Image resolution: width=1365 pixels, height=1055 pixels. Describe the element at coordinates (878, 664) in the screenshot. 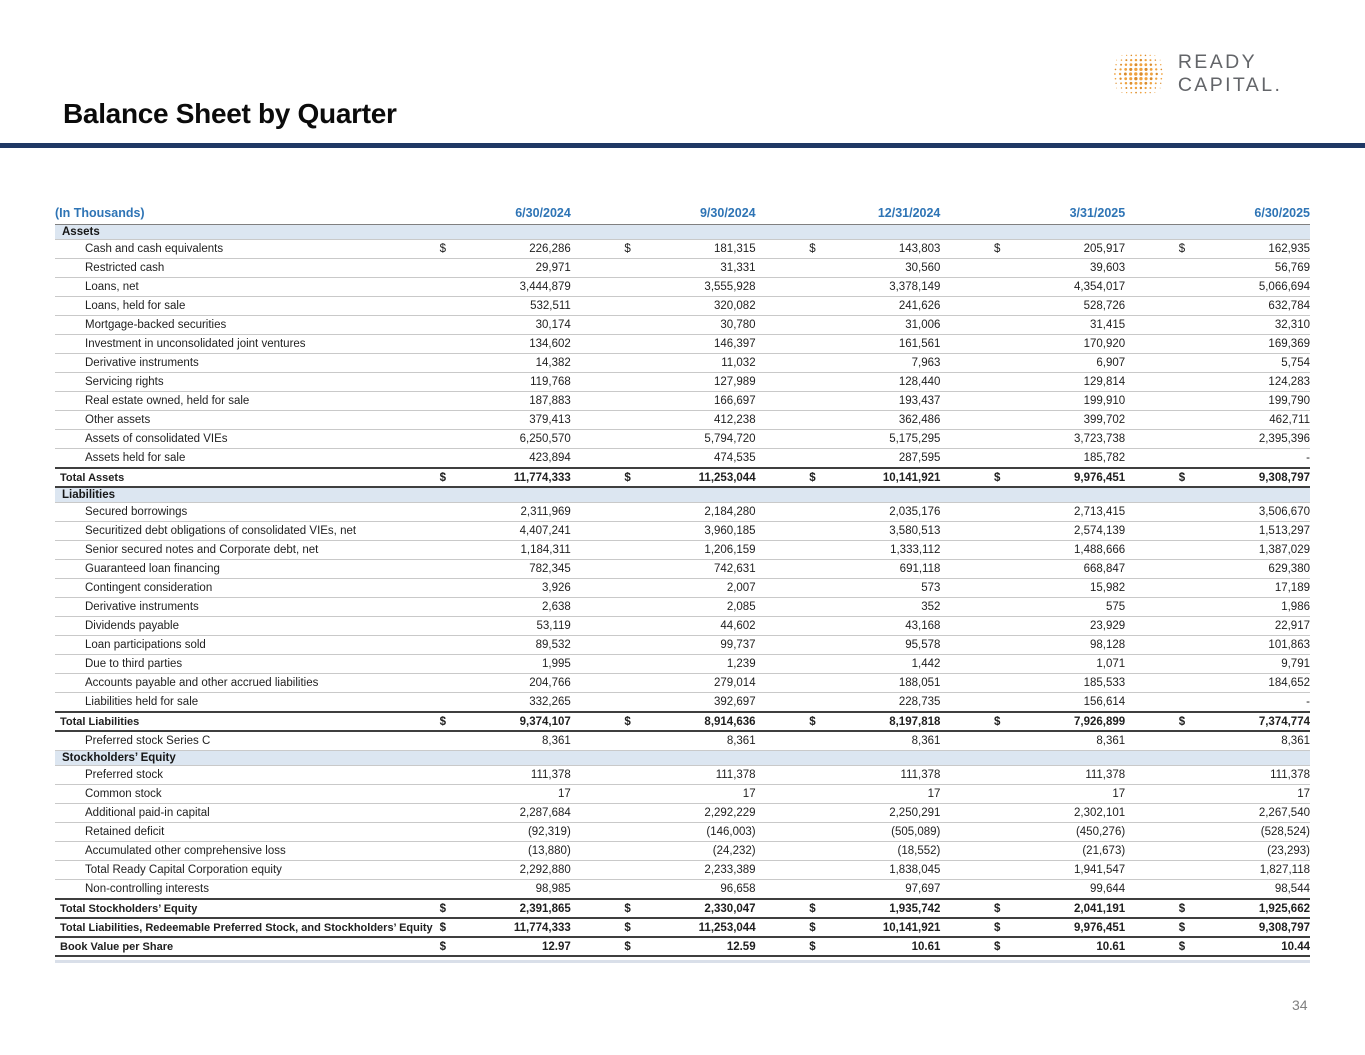

I see `value-cell: 1,442` at that location.